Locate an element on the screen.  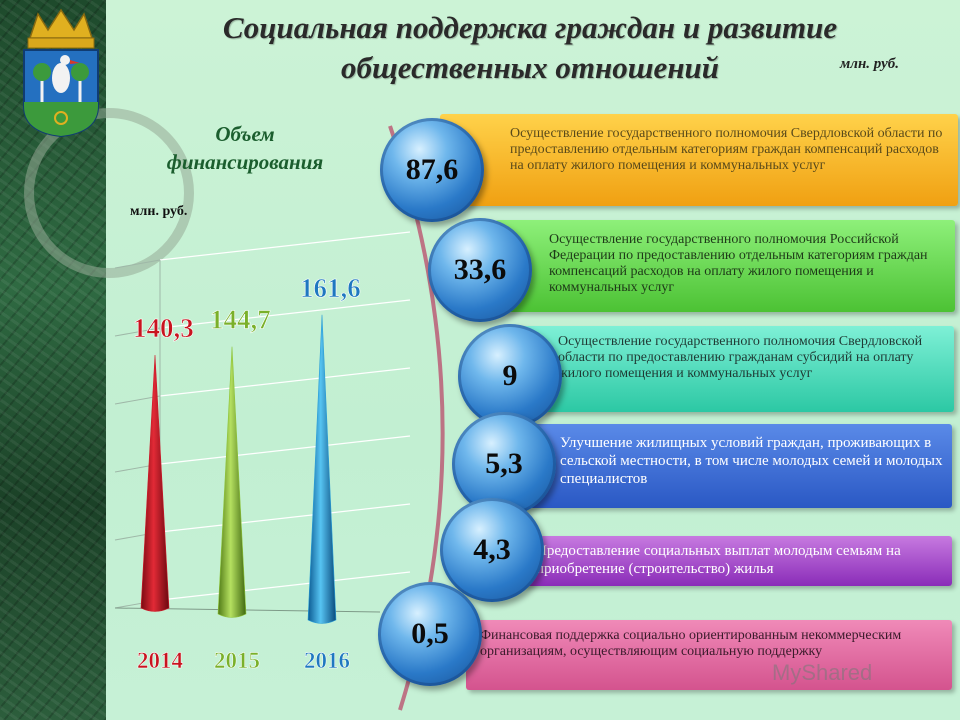
funding-value: 9 is located at coordinates (510, 375).